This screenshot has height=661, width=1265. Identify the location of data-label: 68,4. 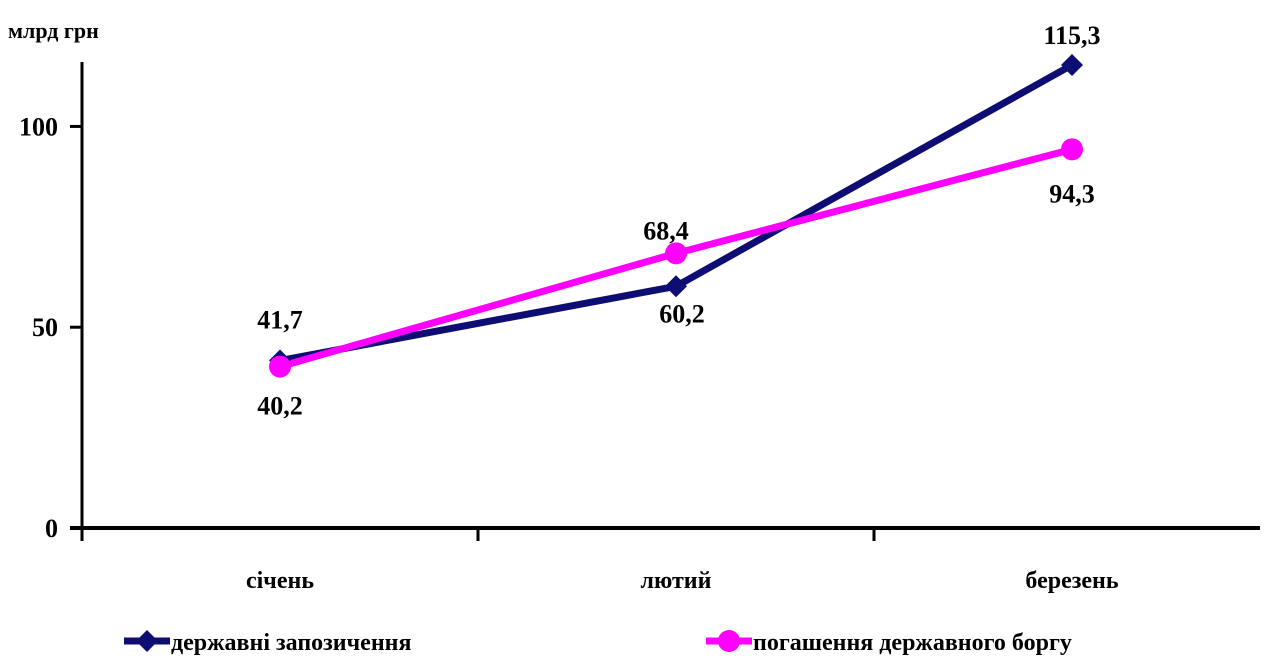
(666, 230).